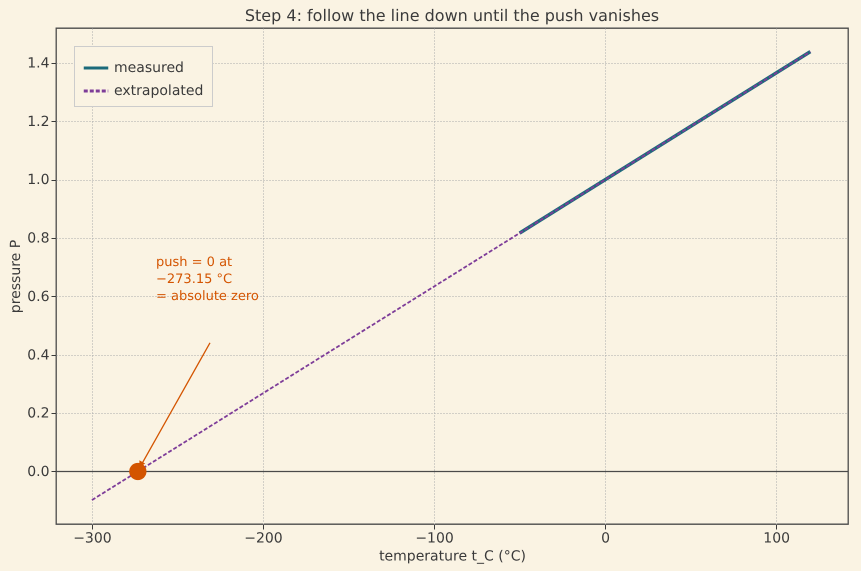 The image size is (861, 571). Describe the element at coordinates (38, 238) in the screenshot. I see `y-tick-label: 0.8` at that location.